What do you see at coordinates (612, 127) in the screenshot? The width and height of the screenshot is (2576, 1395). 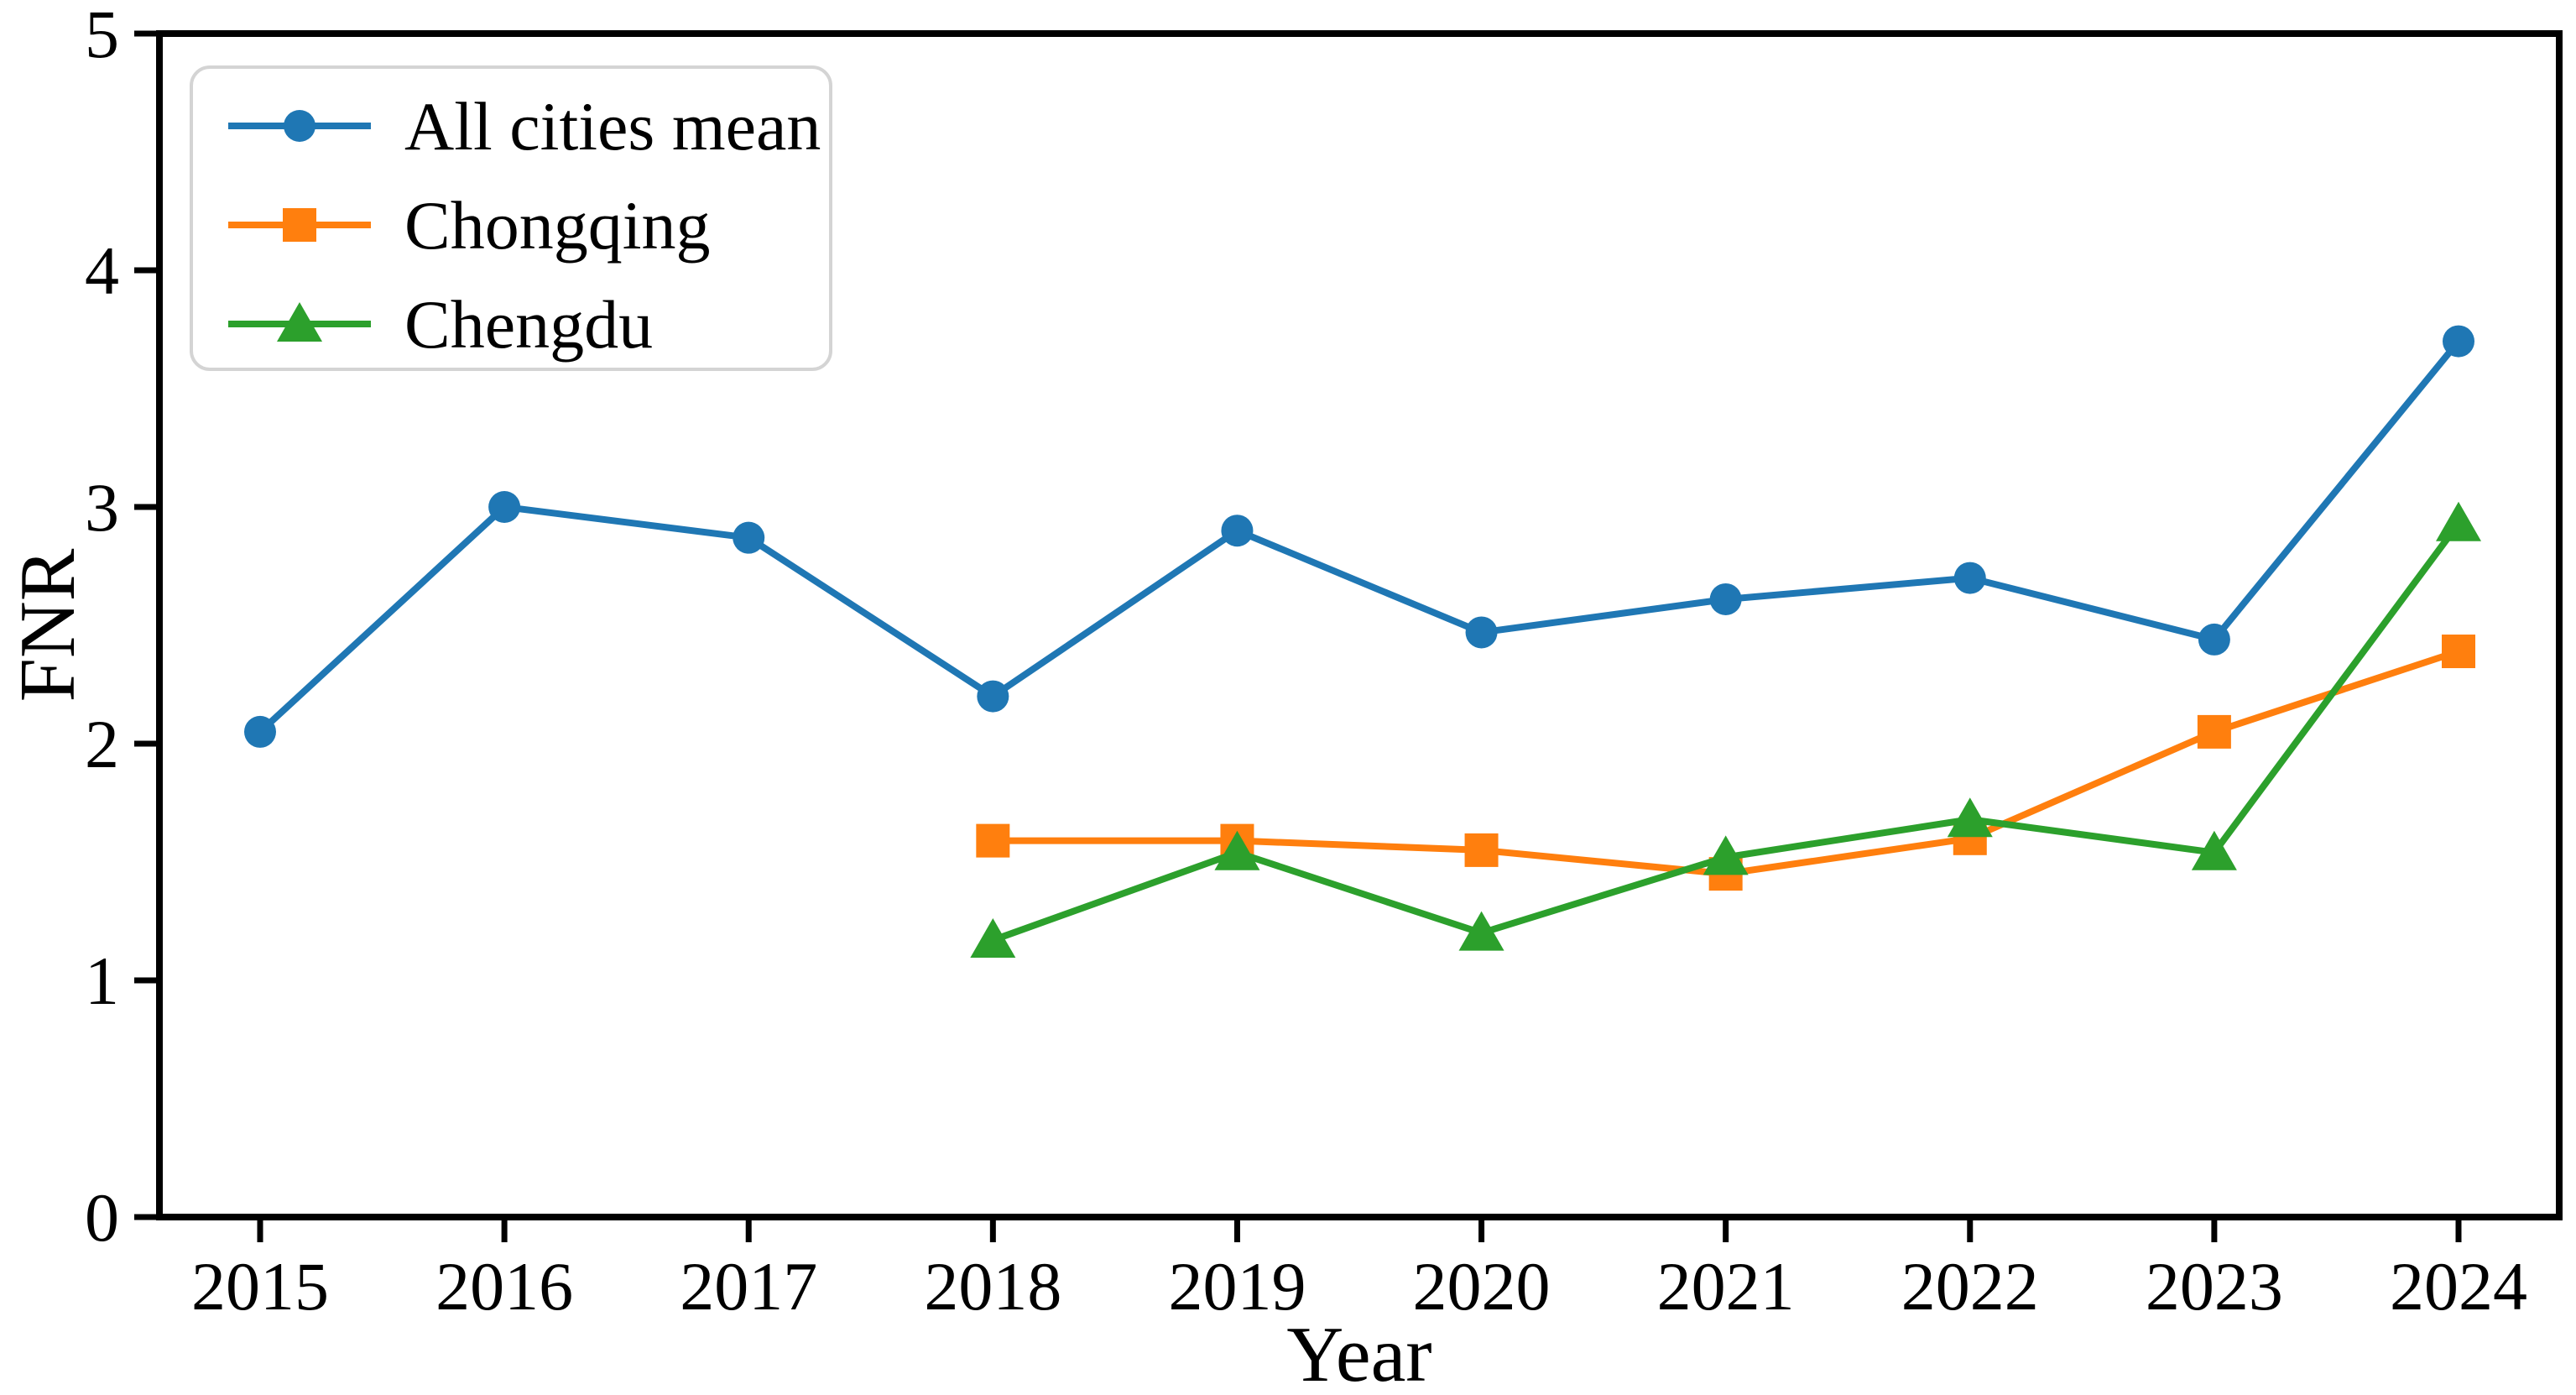 I see `legend-item-label: All cities mean` at bounding box center [612, 127].